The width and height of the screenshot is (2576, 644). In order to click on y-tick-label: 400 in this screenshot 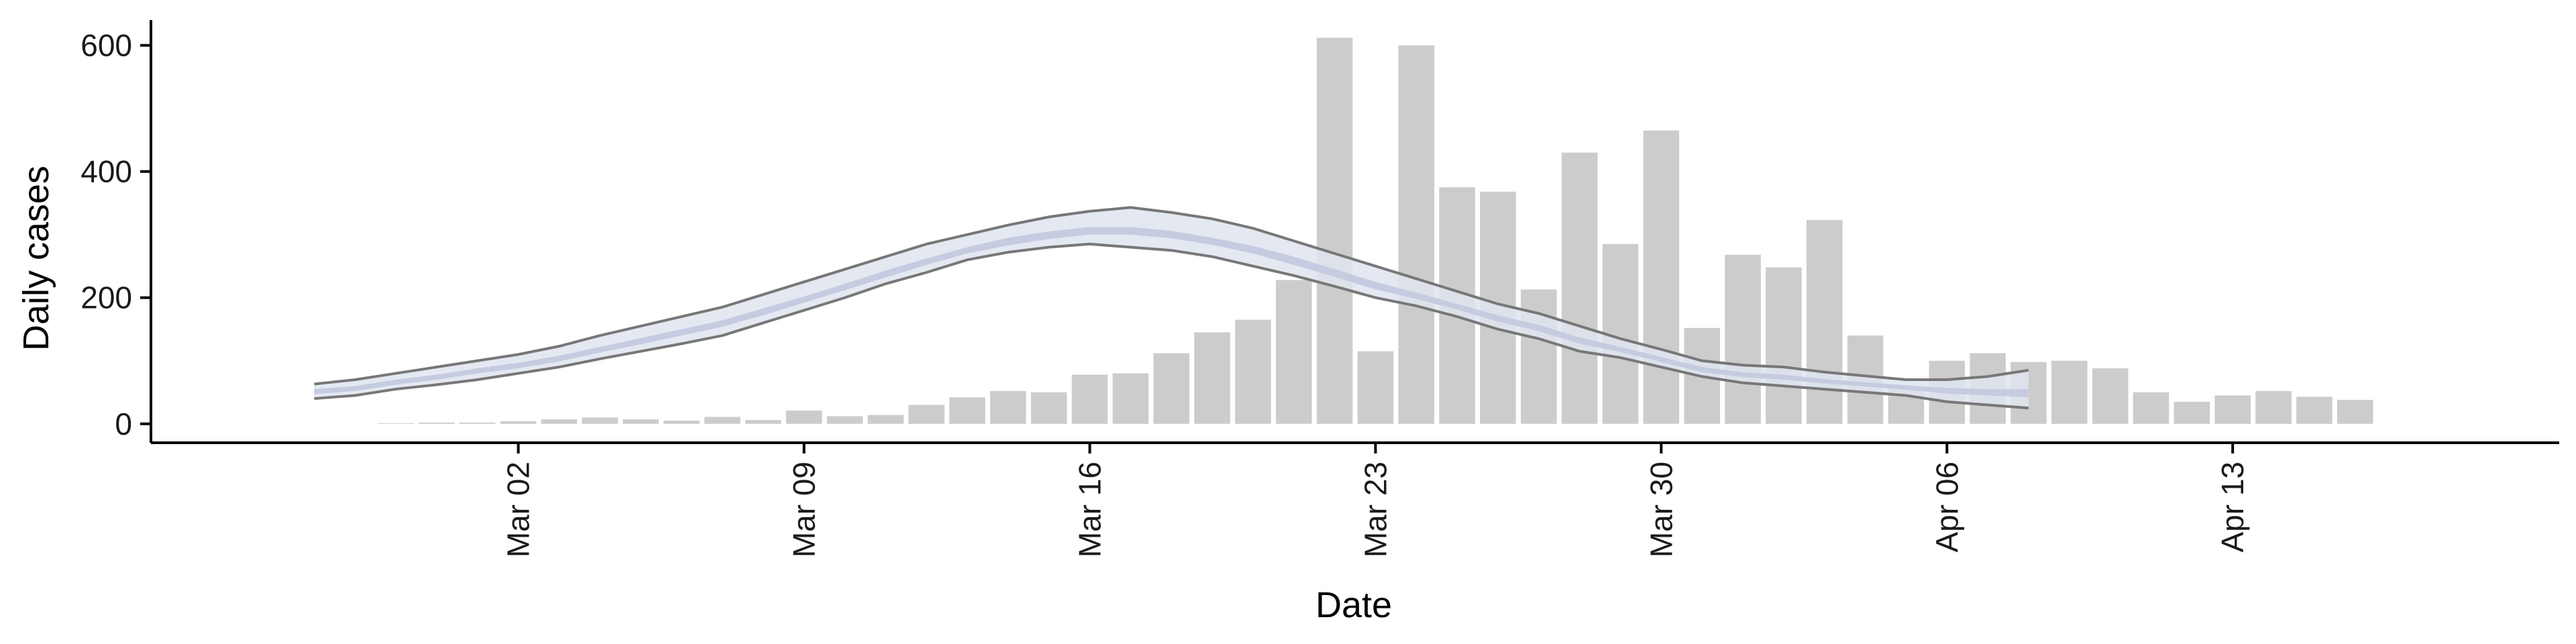, I will do `click(106, 171)`.